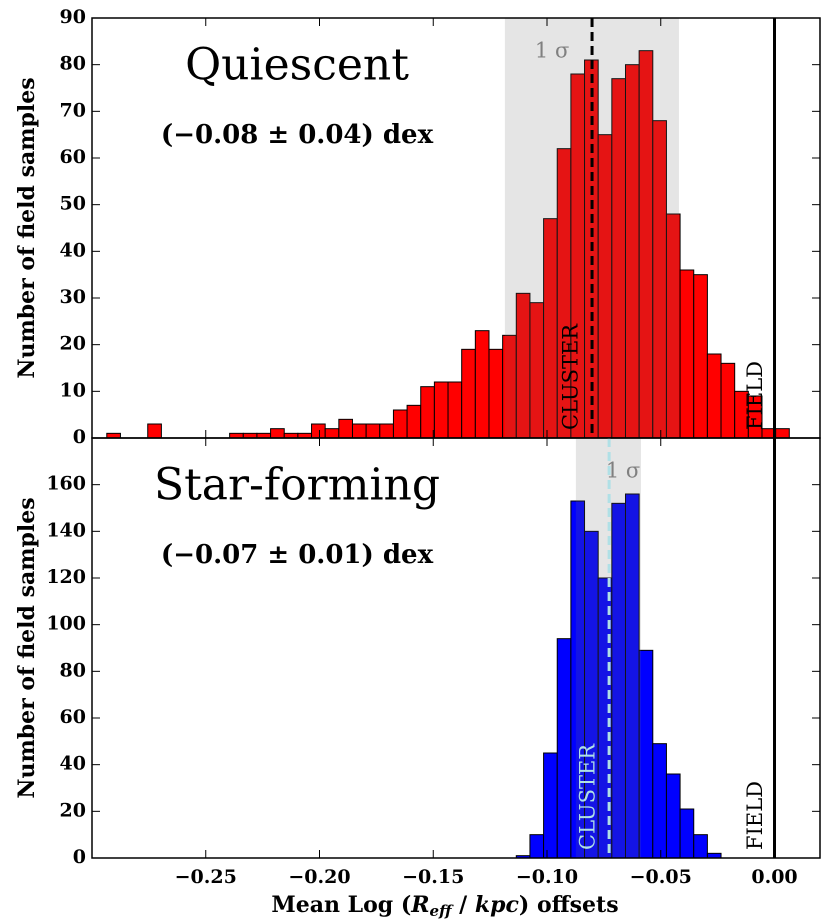  I want to click on panel-title: Star-forming, so click(297, 485).